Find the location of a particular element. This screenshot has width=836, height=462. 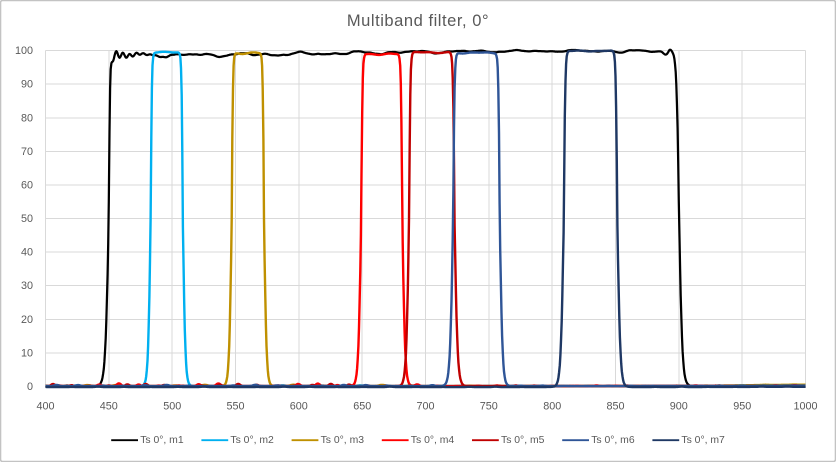

svg-text: 1000 is located at coordinates (805, 407).